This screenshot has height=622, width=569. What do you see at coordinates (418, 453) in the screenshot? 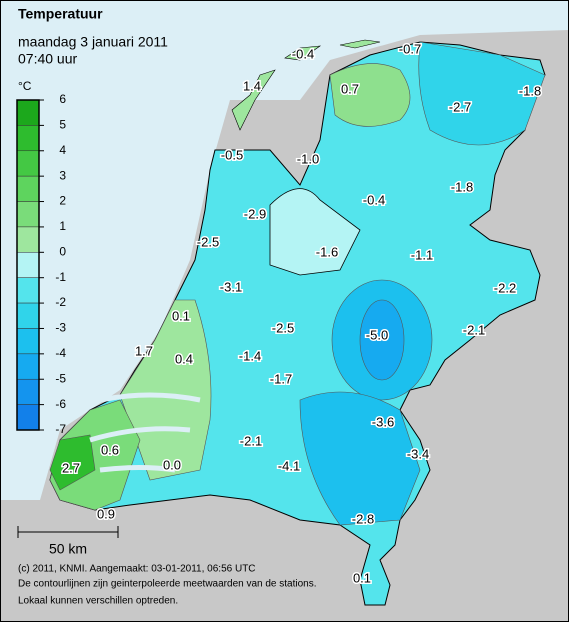
I see `station-value: -3.4` at bounding box center [418, 453].